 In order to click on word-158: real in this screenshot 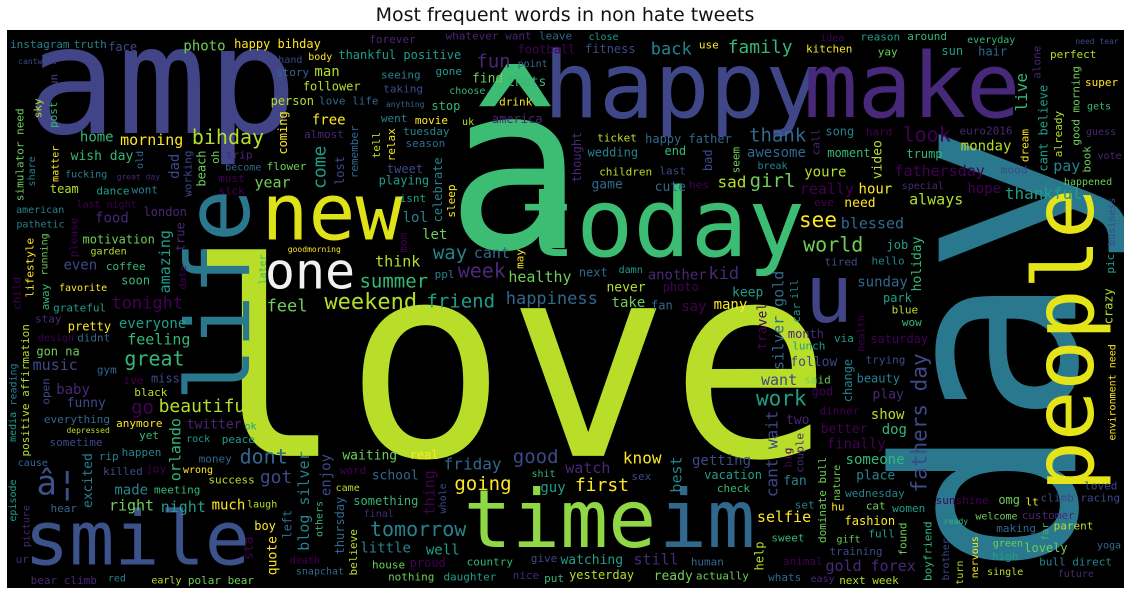, I will do `click(424, 455)`.